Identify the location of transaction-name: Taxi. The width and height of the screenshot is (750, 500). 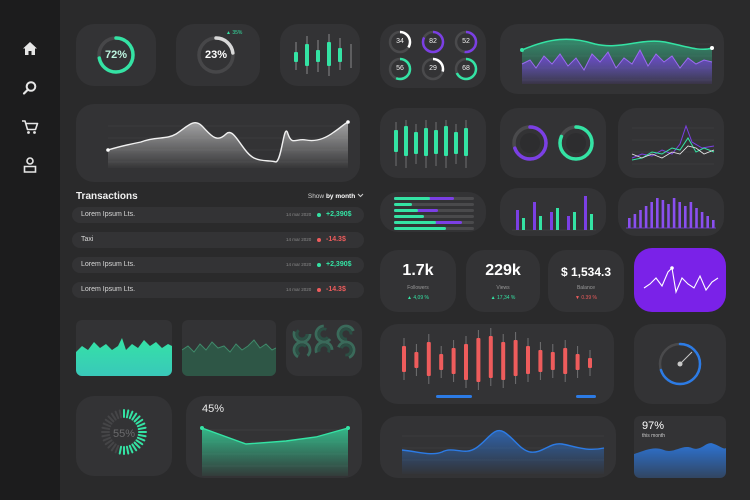
(87, 239).